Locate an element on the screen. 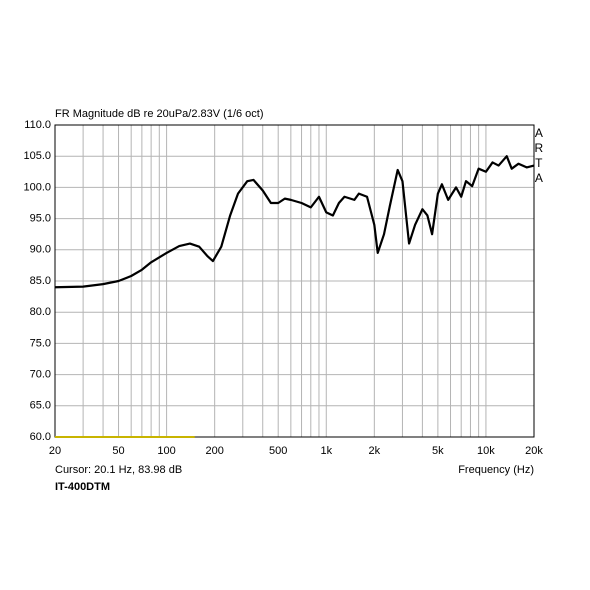 The width and height of the screenshot is (590, 590). x-tick-label: 100 is located at coordinates (166, 451).